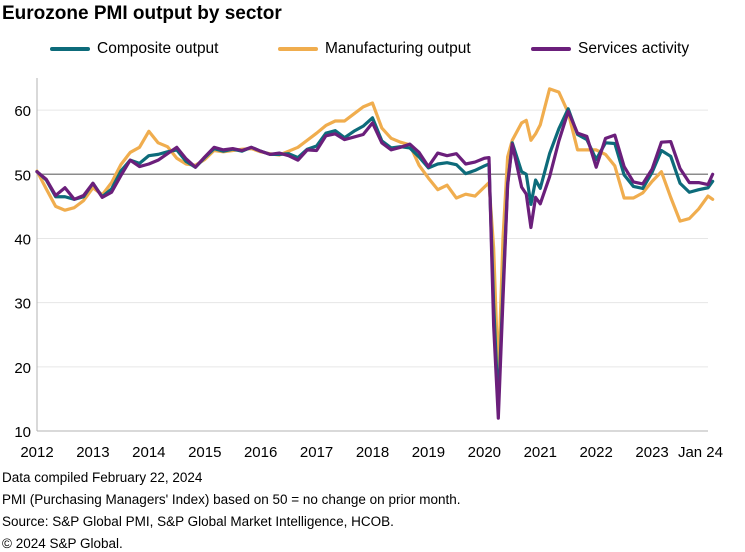 This screenshot has height=552, width=745. I want to click on chart-title: Eurozone PMI output by sector, so click(142, 13).